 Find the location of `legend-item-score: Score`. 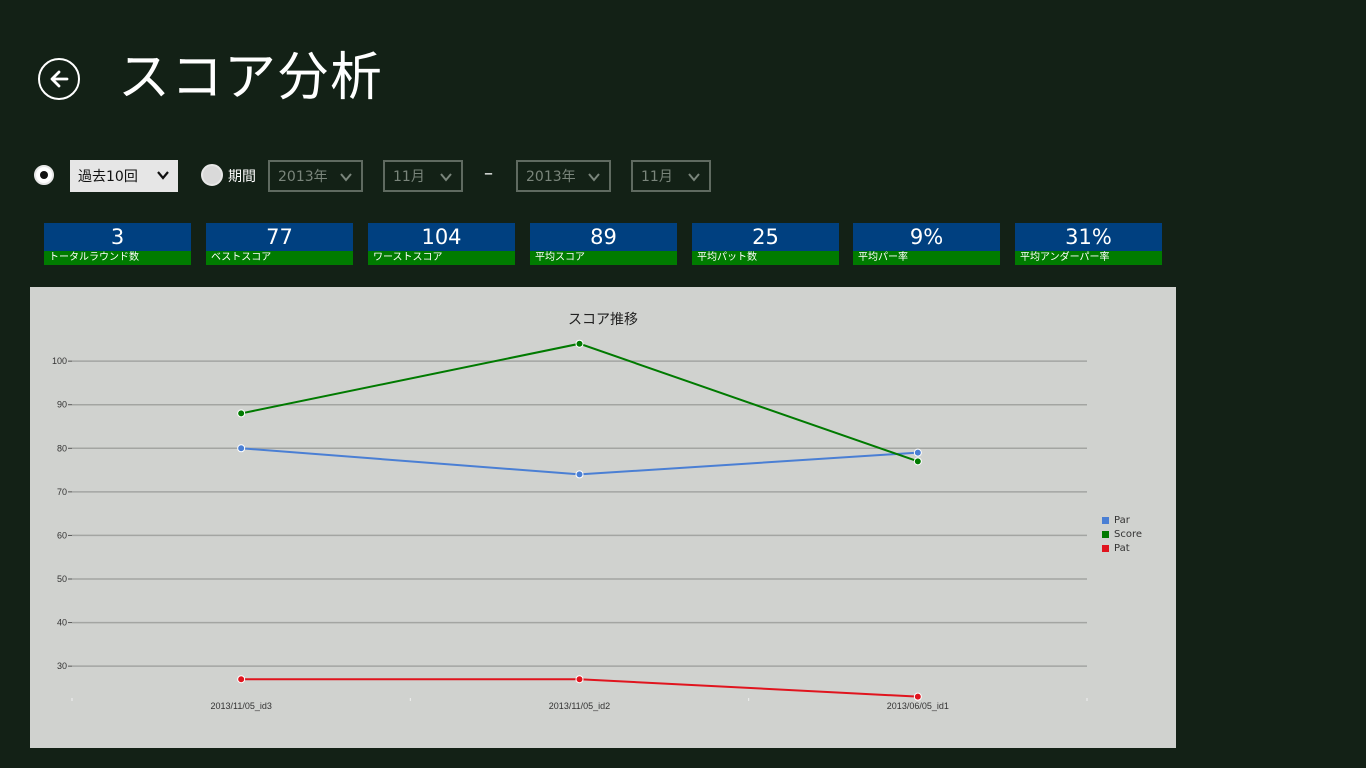

legend-item-score: Score is located at coordinates (1122, 534).